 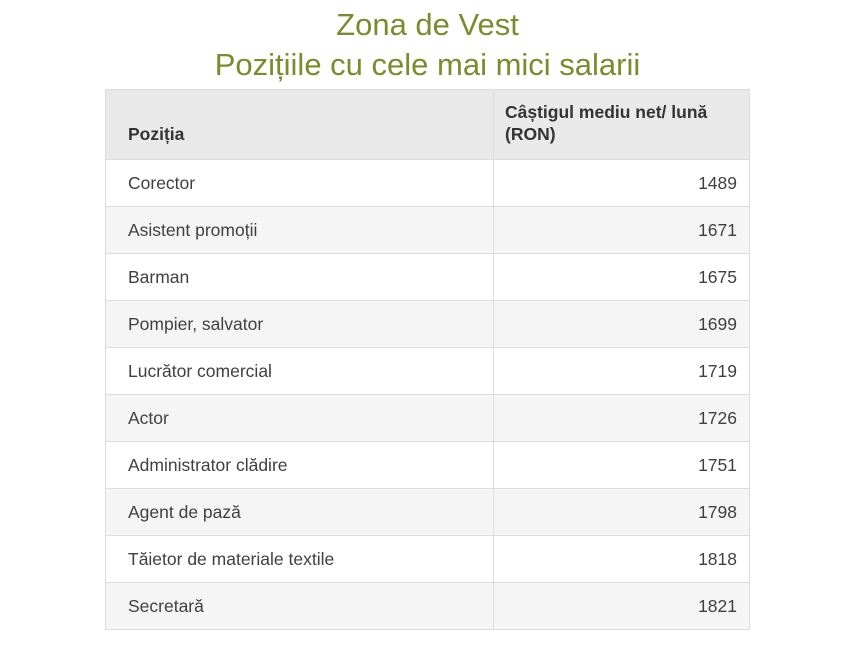 I want to click on table-row: Actor 1726, so click(x=427, y=418).